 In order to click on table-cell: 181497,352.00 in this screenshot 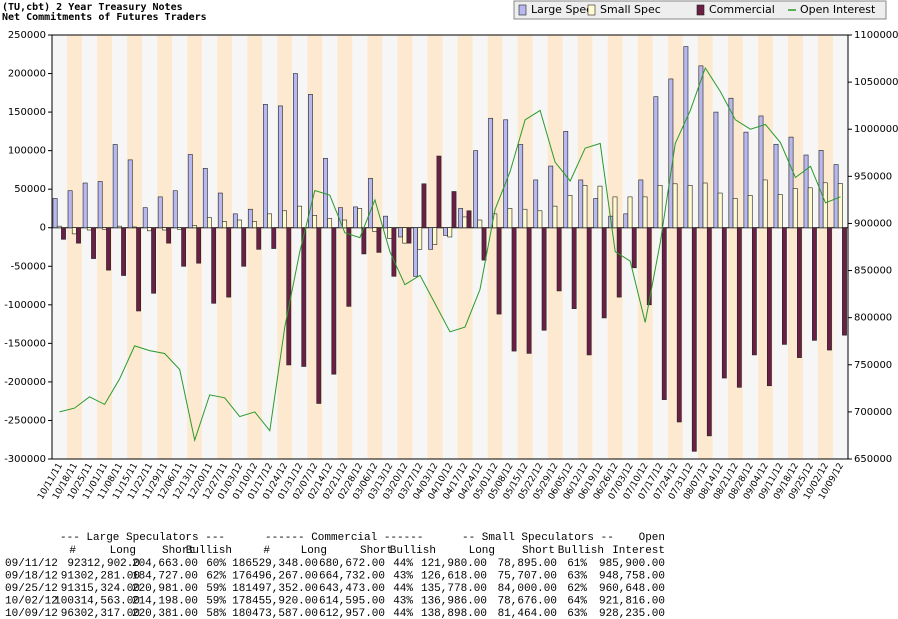, I will do `click(275, 589)`.